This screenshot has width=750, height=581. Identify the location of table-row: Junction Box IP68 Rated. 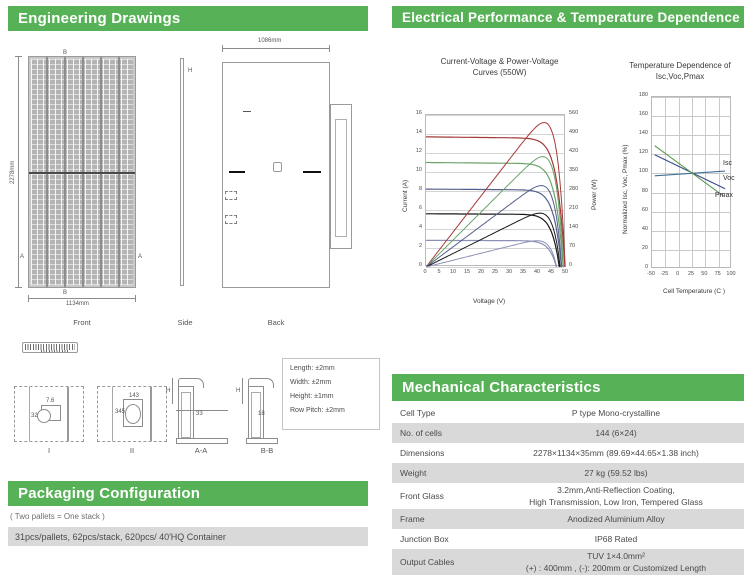
(568, 539).